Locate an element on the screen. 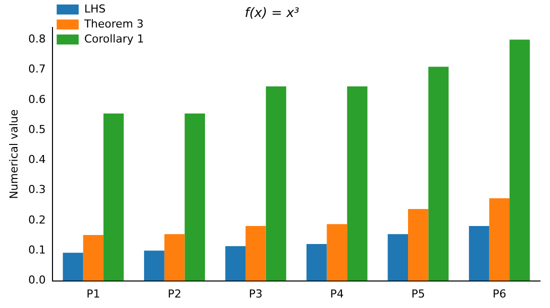 This screenshot has width=550, height=308. y-tick-label: 0.3 is located at coordinates (37, 189).